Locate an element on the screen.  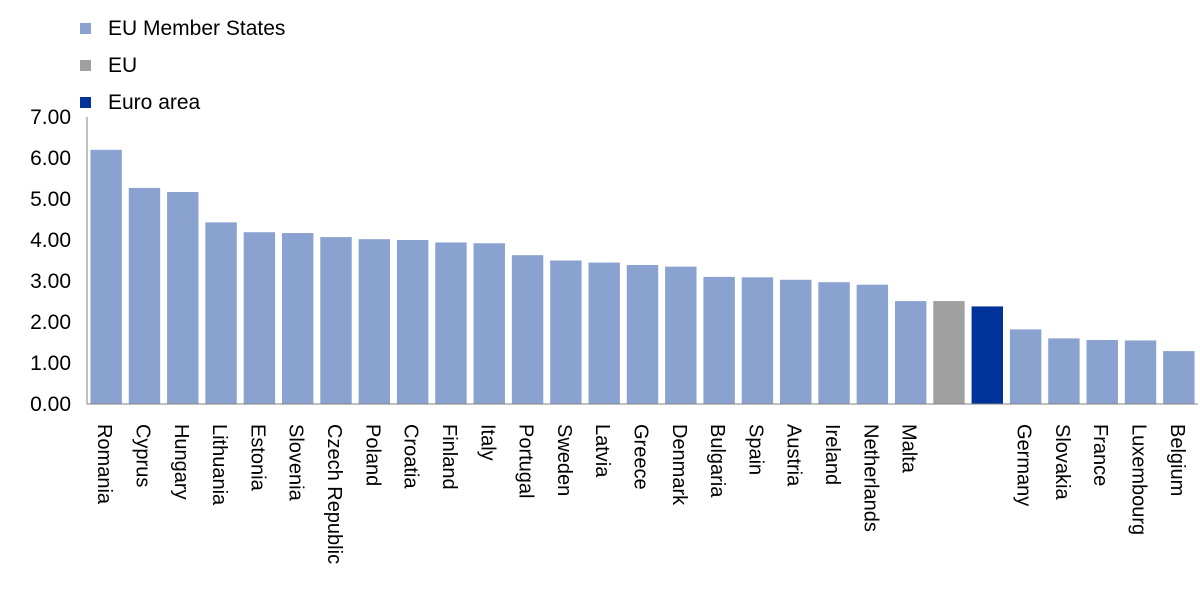
x-tick-label: Finland is located at coordinates (449, 457).